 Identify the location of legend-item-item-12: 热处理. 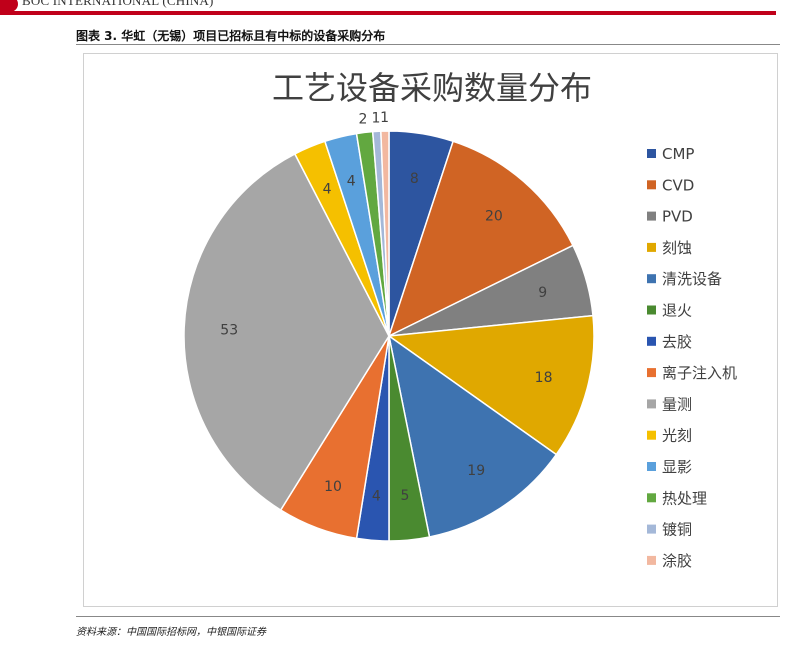
(684, 498).